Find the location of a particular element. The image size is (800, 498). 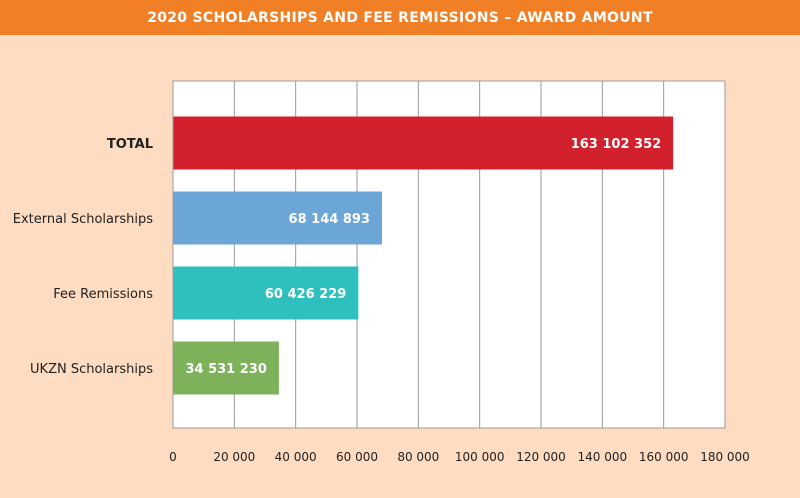

x-tick-label: 100 000 is located at coordinates (480, 457).